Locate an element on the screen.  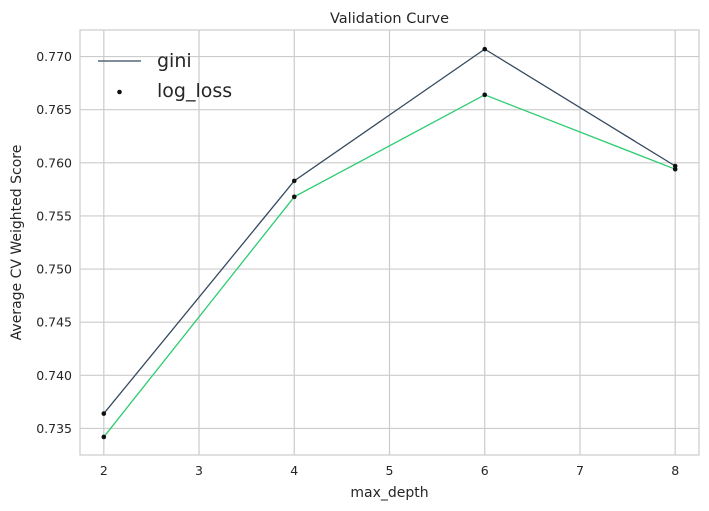
x-tick-label: 3 is located at coordinates (199, 470).